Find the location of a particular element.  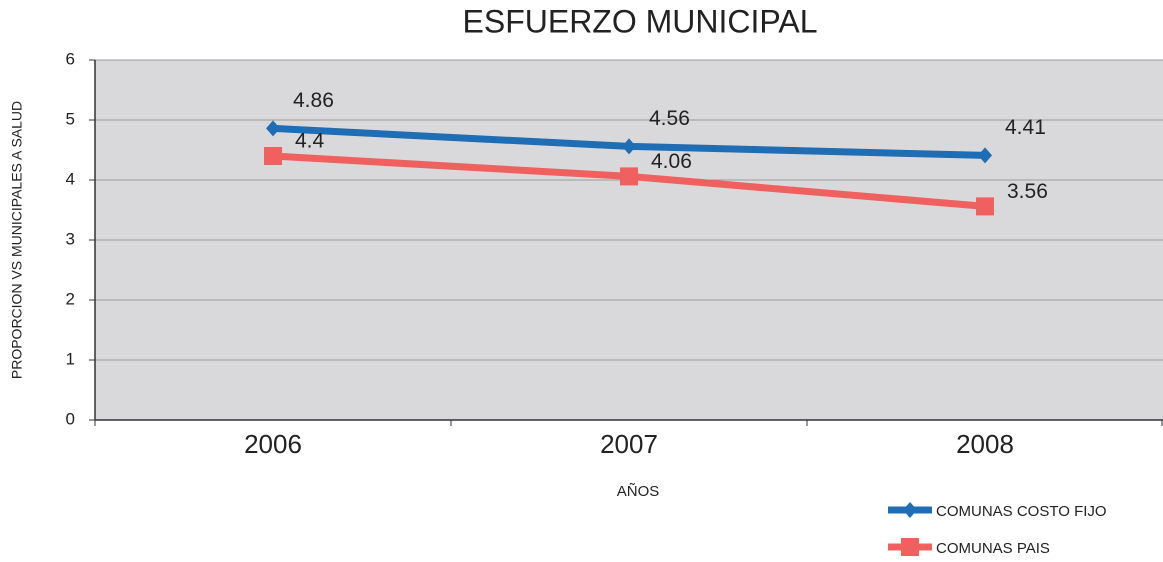

data-label: 4.06 is located at coordinates (671, 161).